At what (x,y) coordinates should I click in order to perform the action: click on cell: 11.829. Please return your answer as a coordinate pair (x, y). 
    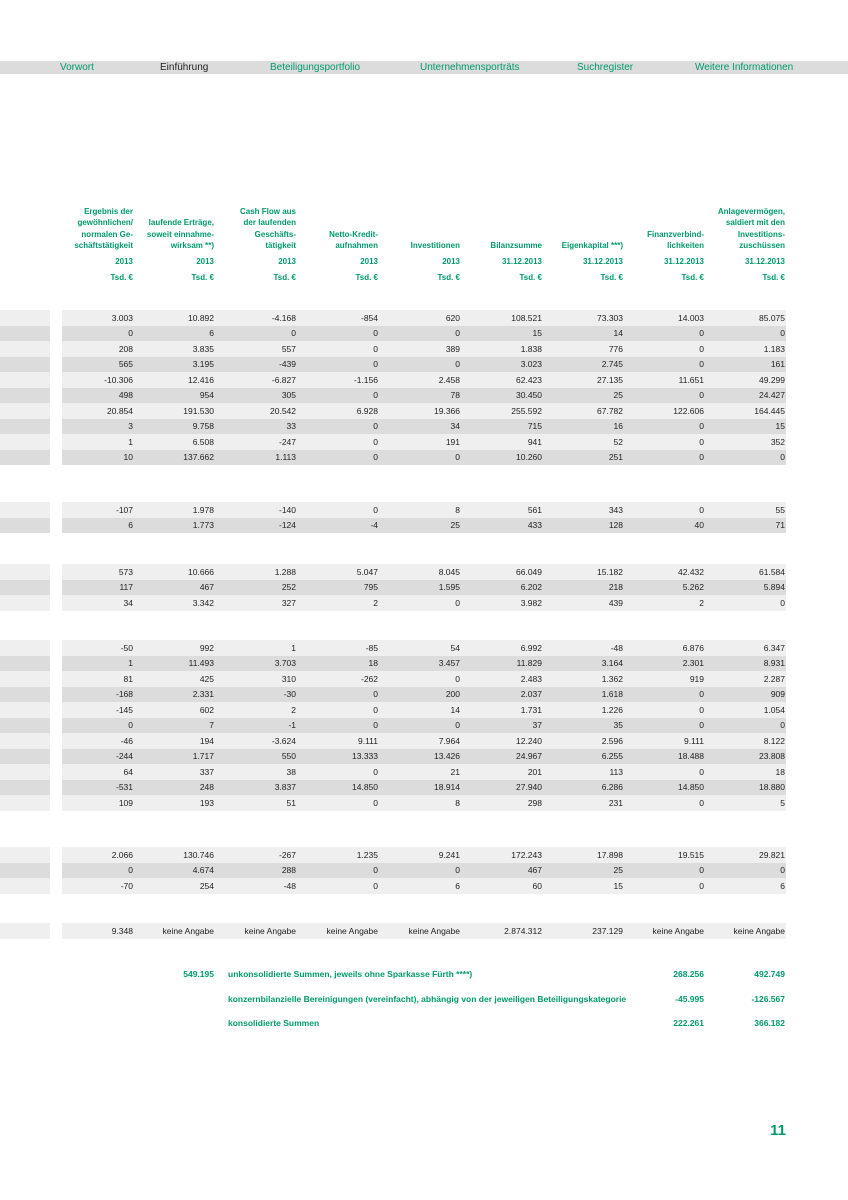
    Looking at the image, I should click on (529, 663).